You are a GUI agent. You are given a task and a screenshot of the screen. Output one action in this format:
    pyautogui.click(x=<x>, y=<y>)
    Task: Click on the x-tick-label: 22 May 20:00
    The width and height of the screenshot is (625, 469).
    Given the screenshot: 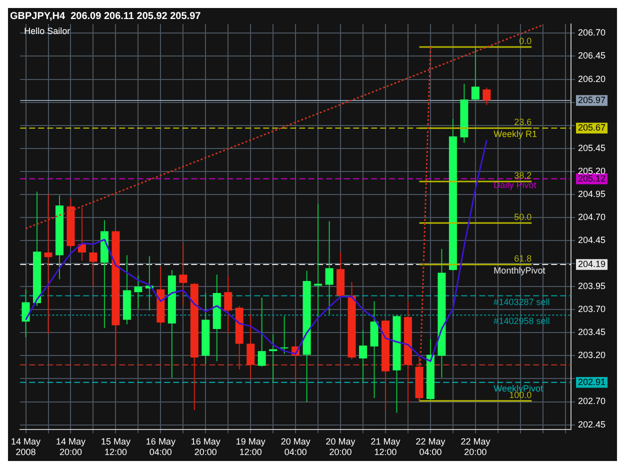 What is the action you would take?
    pyautogui.click(x=475, y=447)
    